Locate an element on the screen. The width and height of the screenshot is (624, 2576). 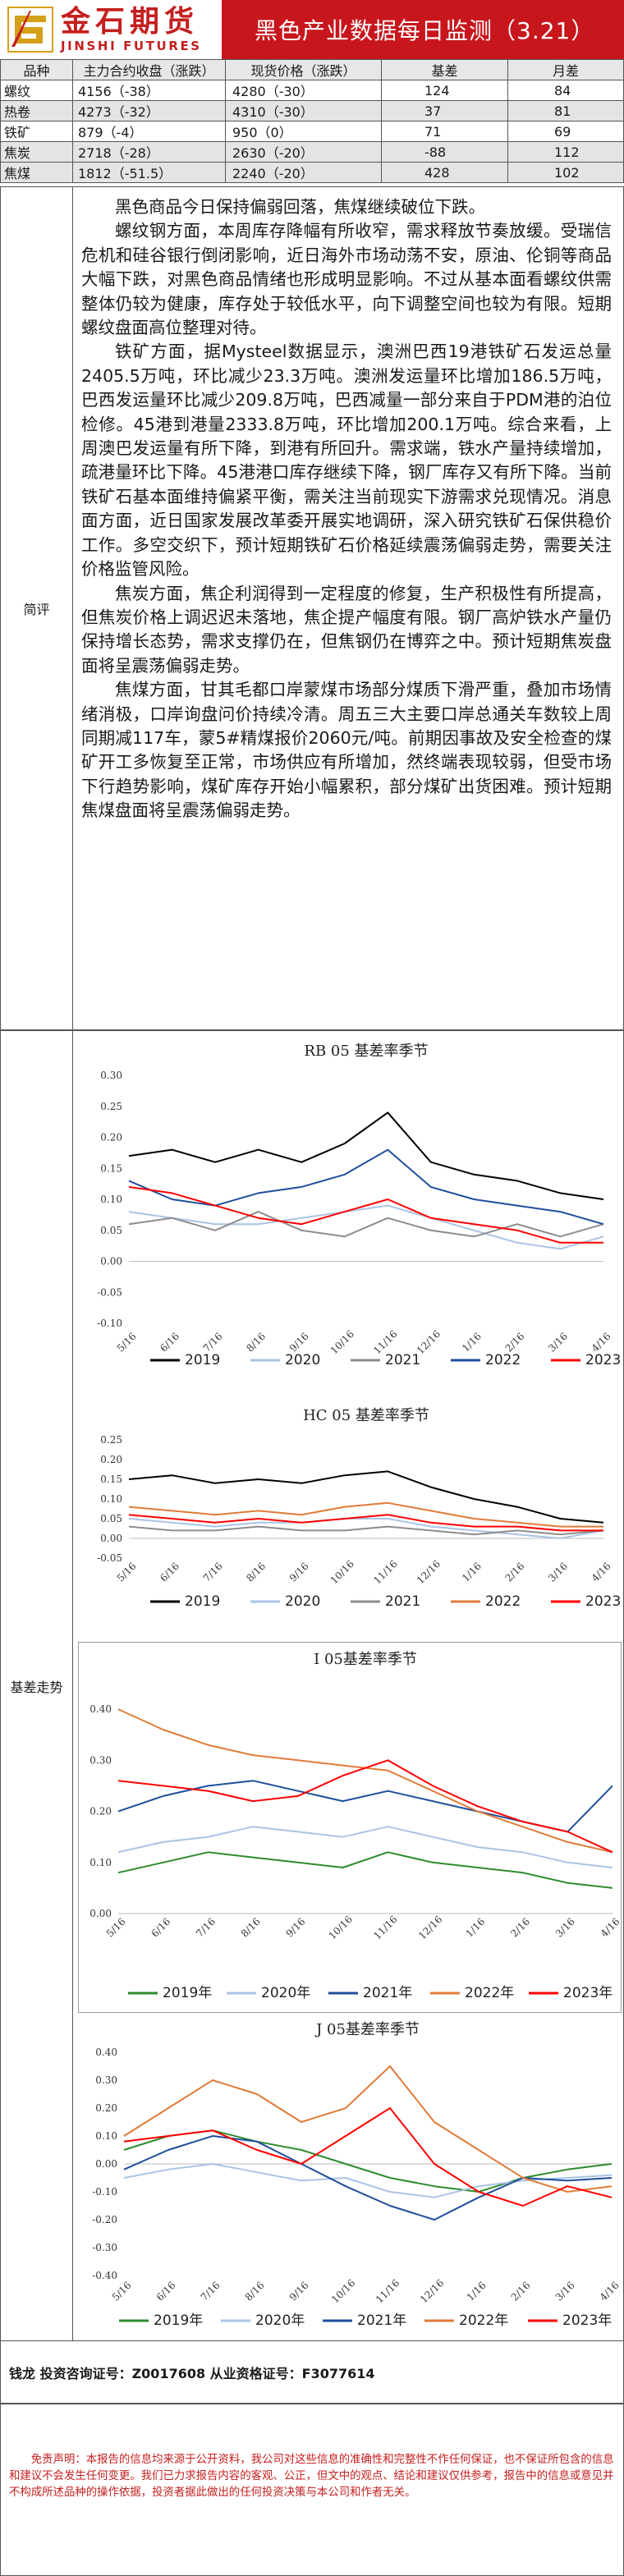
y-tick-label: -0.30 is located at coordinates (104, 2247).